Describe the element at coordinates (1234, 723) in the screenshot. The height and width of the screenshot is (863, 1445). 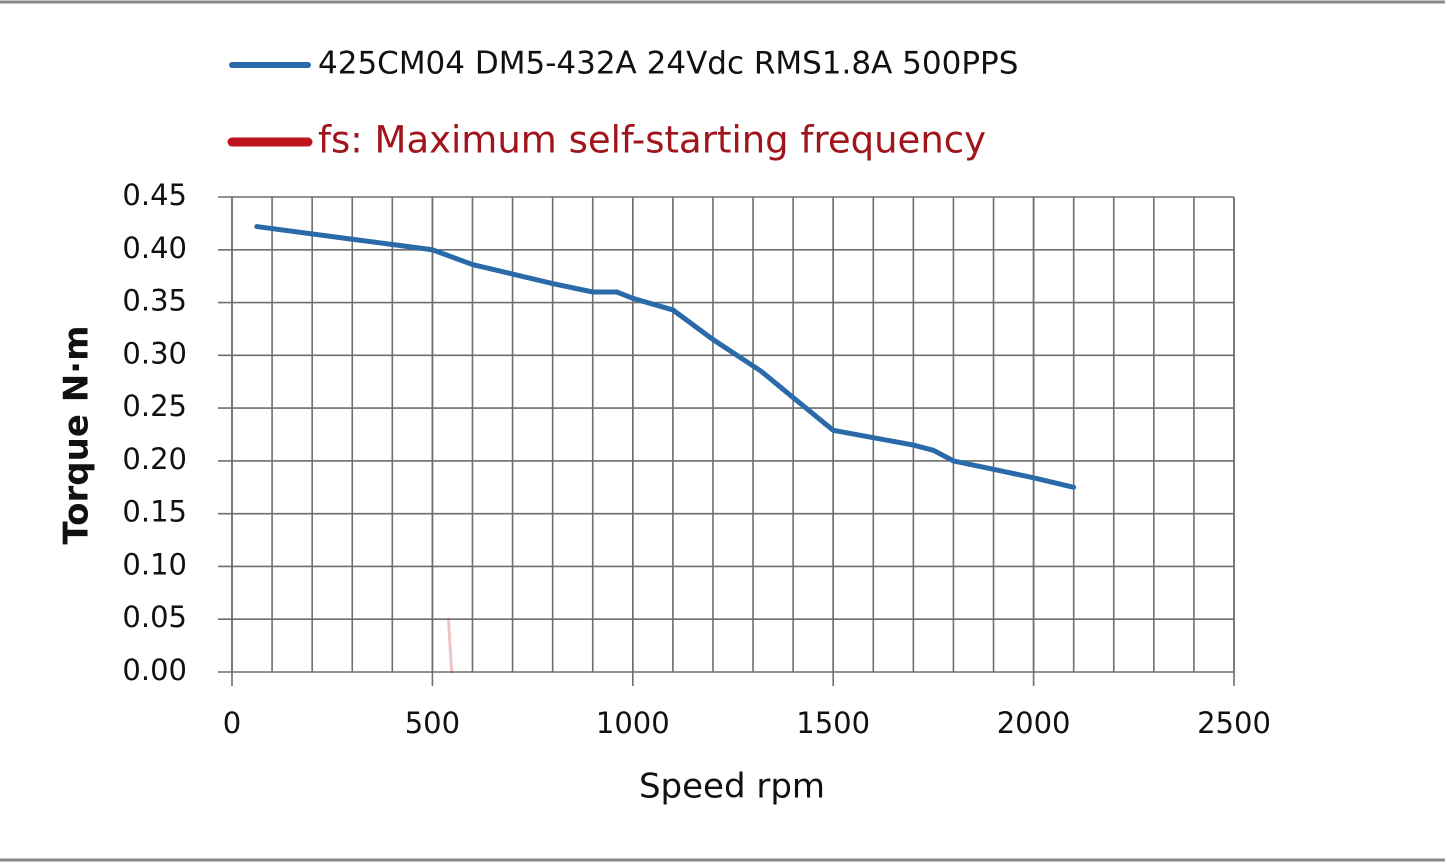
I see `x-tick-label: 2500` at that location.